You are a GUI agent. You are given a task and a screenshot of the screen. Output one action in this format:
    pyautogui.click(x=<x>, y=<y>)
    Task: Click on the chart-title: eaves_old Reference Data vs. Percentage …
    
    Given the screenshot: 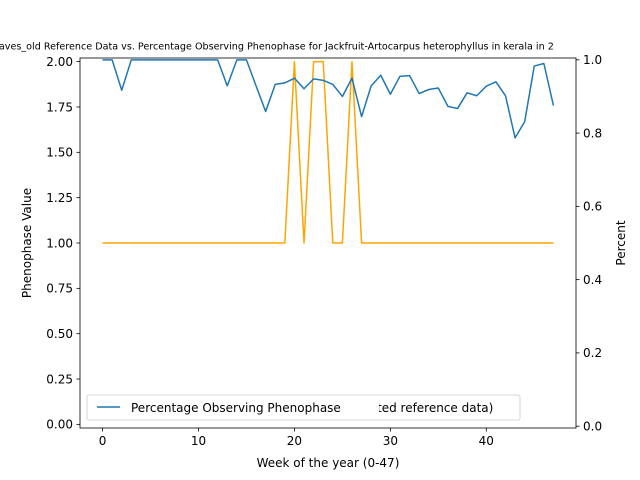 What is the action you would take?
    pyautogui.click(x=277, y=47)
    